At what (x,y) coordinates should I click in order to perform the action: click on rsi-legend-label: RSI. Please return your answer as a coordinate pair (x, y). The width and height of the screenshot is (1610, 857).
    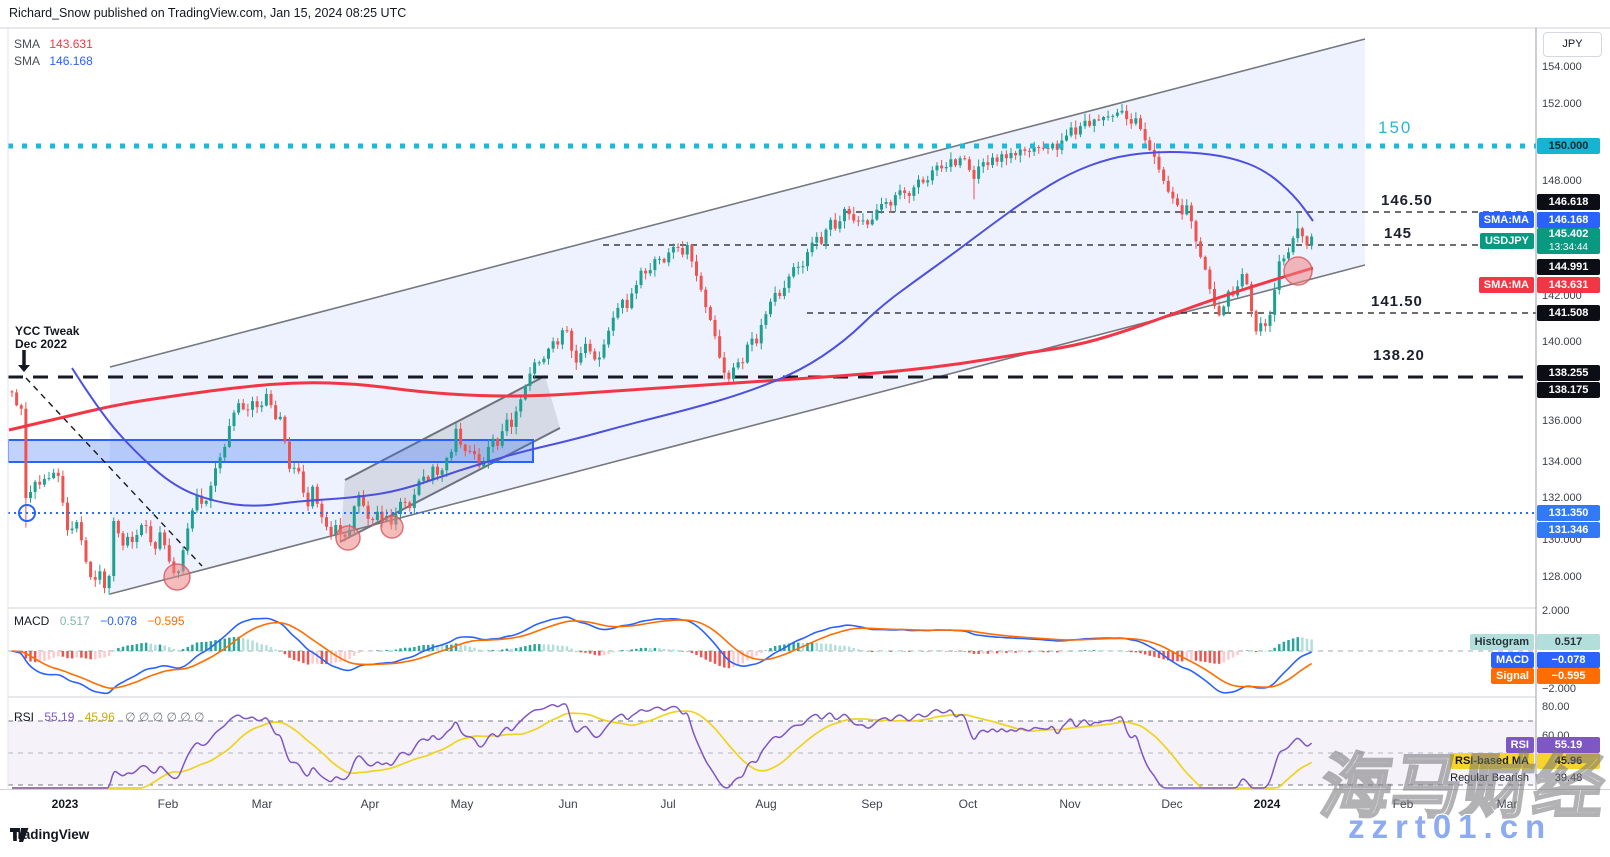
    Looking at the image, I should click on (24, 717).